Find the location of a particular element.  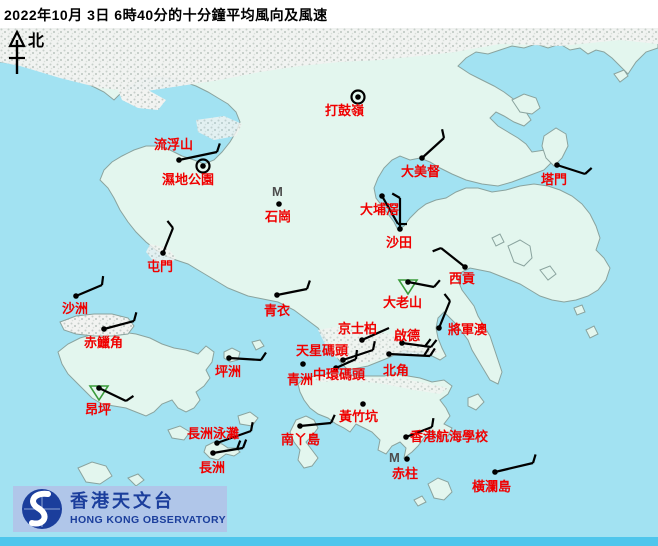

station-19: 赤鱲角 is located at coordinates (111, 331).